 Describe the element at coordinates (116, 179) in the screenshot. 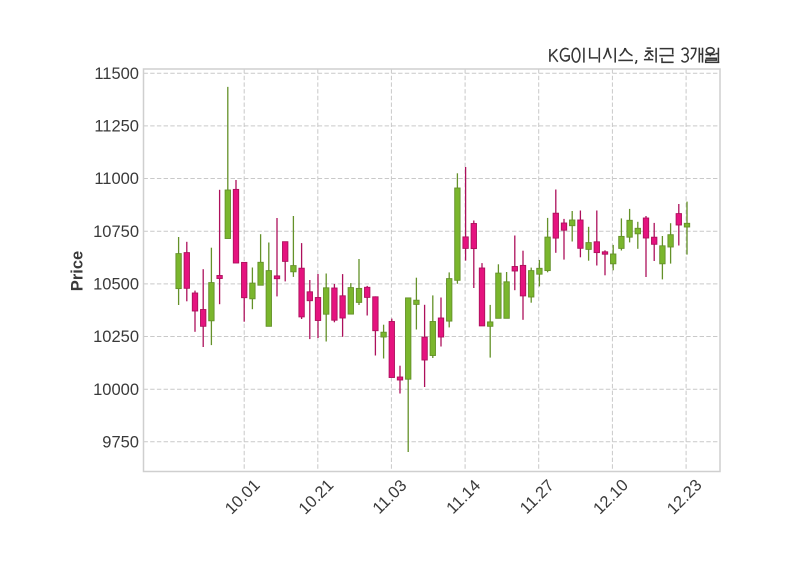

I see `svg-text: 11000` at that location.